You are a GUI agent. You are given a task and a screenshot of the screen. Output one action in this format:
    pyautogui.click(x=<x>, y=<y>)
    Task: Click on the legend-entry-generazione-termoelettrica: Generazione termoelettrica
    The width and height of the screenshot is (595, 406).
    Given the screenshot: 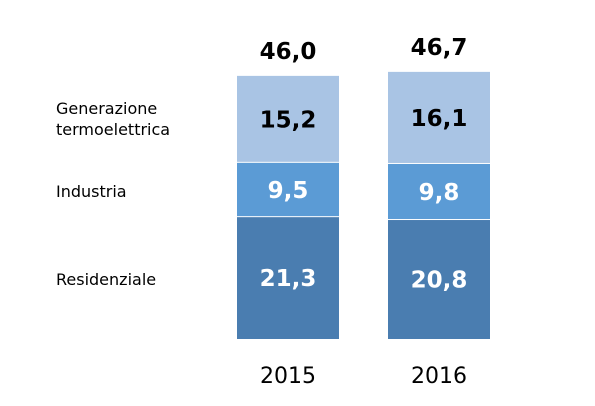 What is the action you would take?
    pyautogui.click(x=113, y=119)
    